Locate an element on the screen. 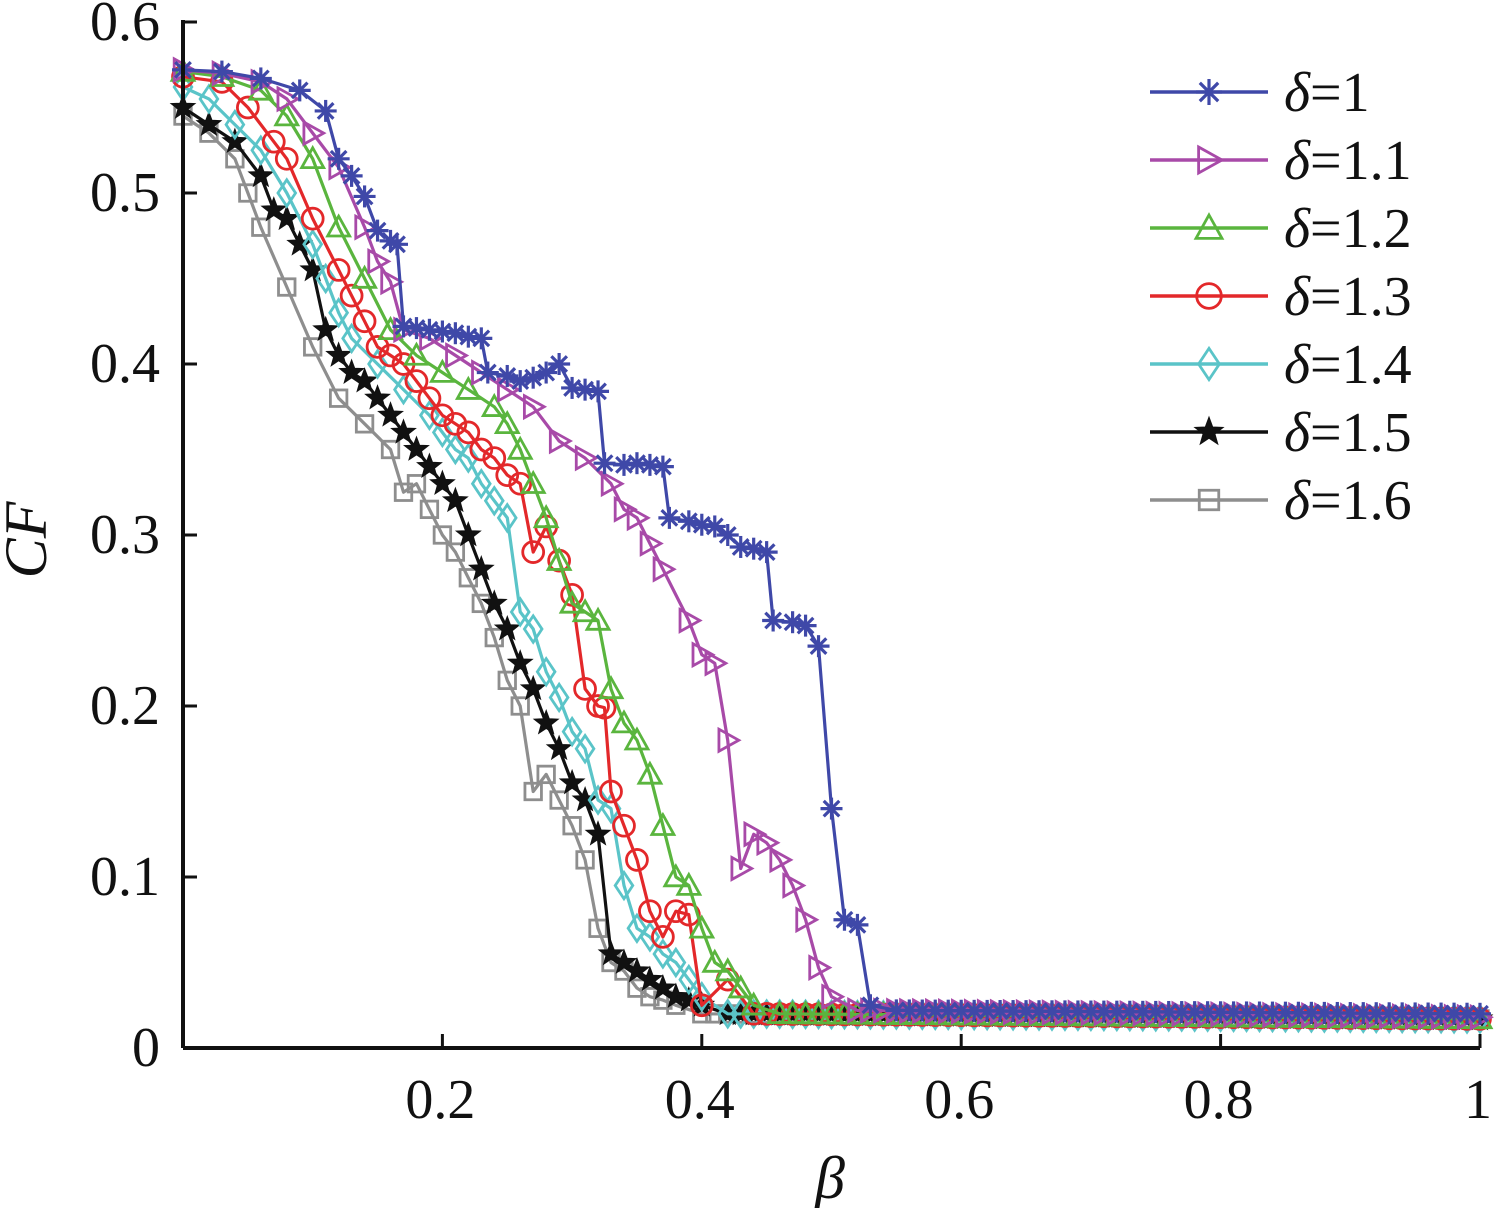 The width and height of the screenshot is (1501, 1208). legend-label: δ=1.5 is located at coordinates (1348, 433).